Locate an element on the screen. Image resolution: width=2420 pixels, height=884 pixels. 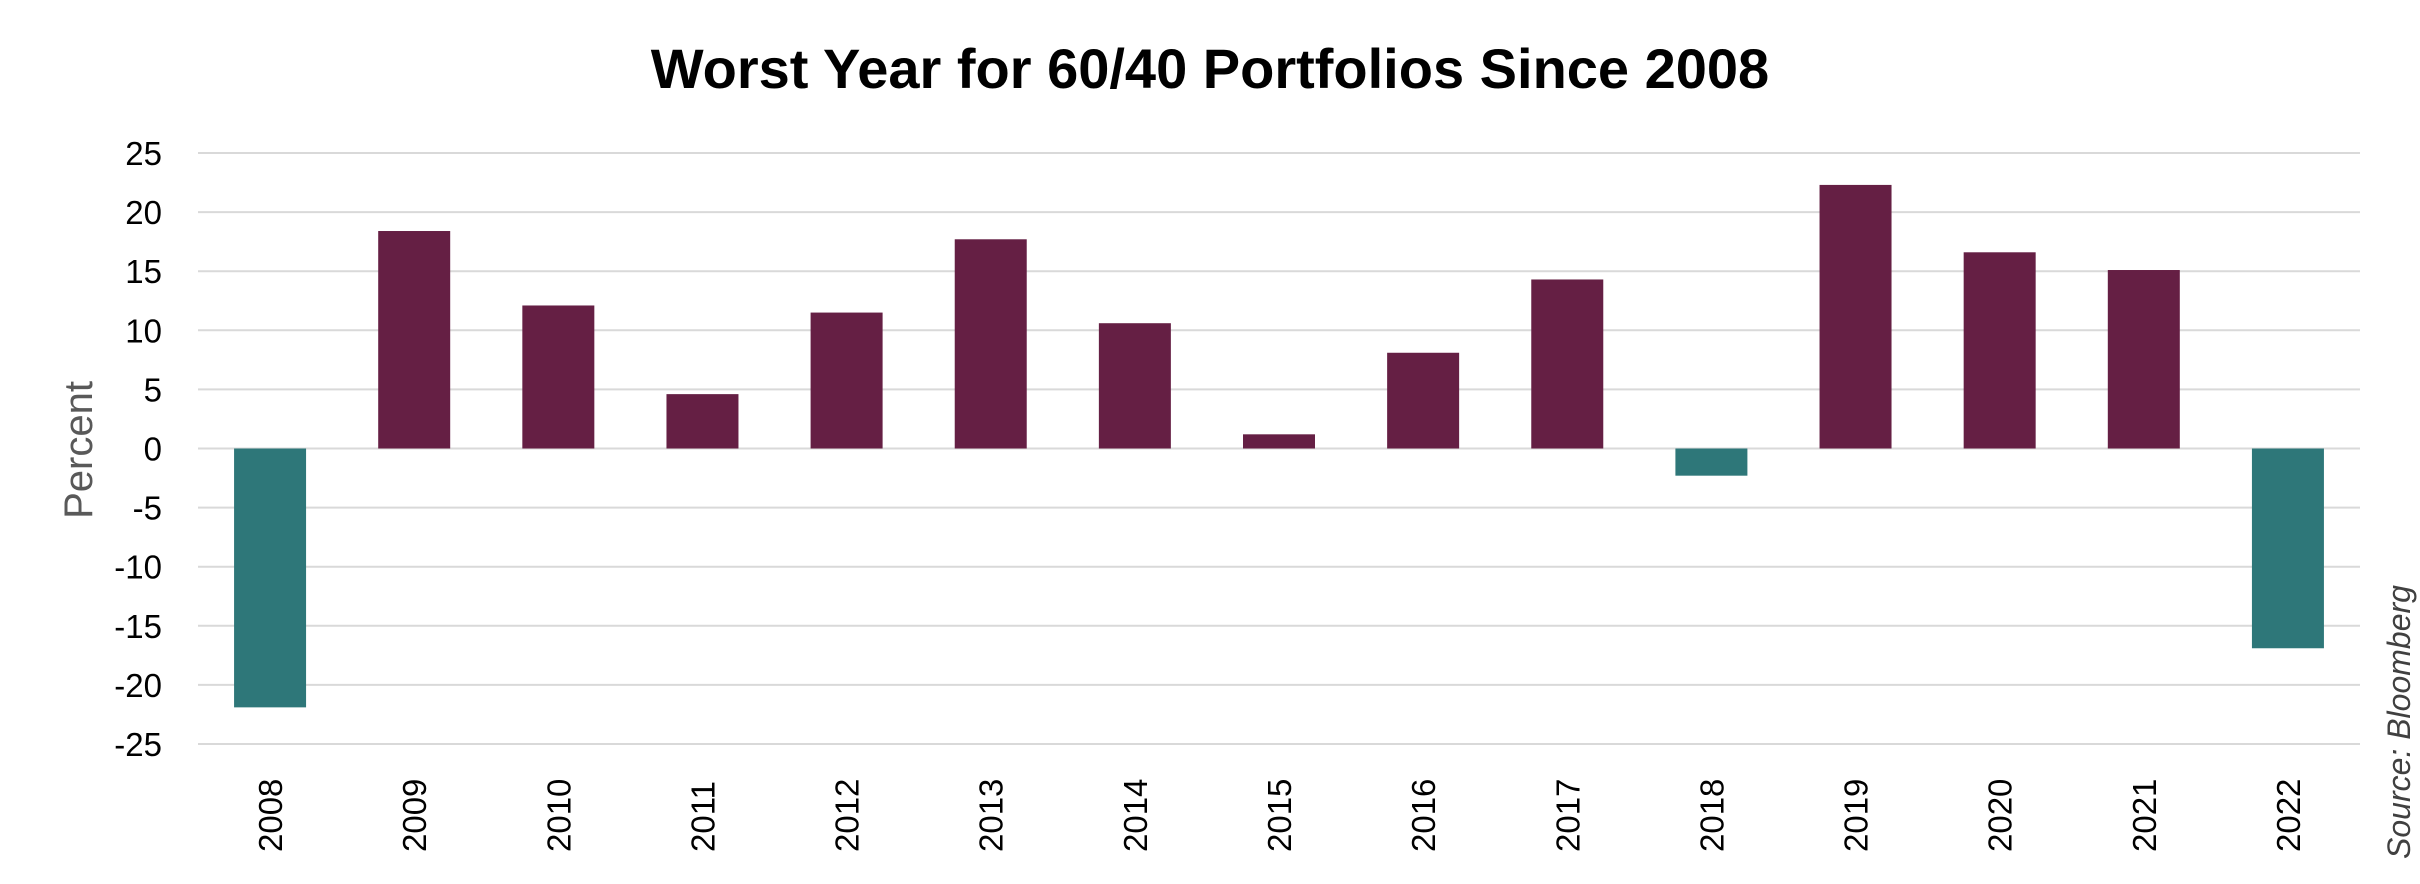
x-tick-label: 2022 is located at coordinates (2288, 815).